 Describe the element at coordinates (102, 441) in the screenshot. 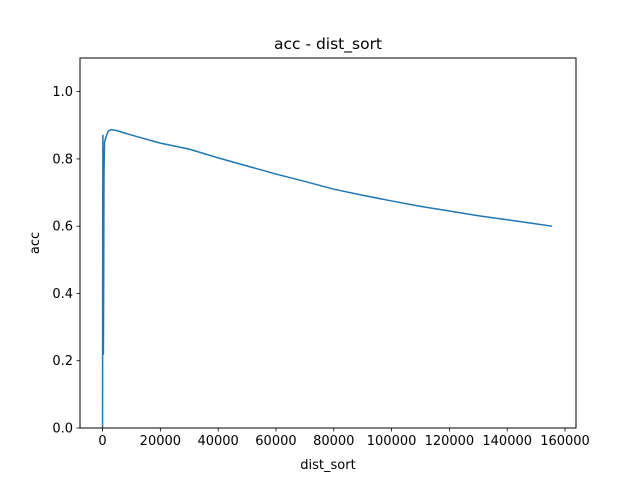

I see `x-tick-label: 0` at that location.